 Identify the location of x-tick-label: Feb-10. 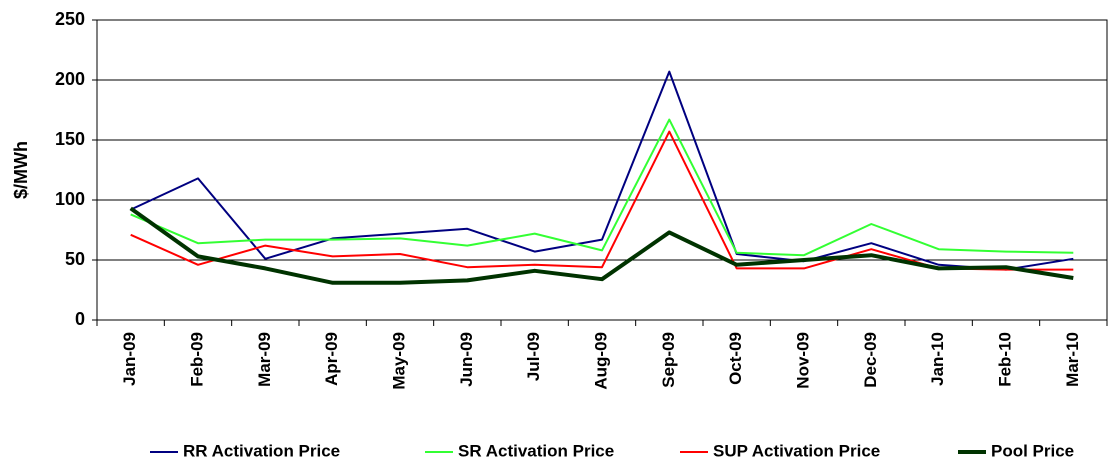
(1004, 359).